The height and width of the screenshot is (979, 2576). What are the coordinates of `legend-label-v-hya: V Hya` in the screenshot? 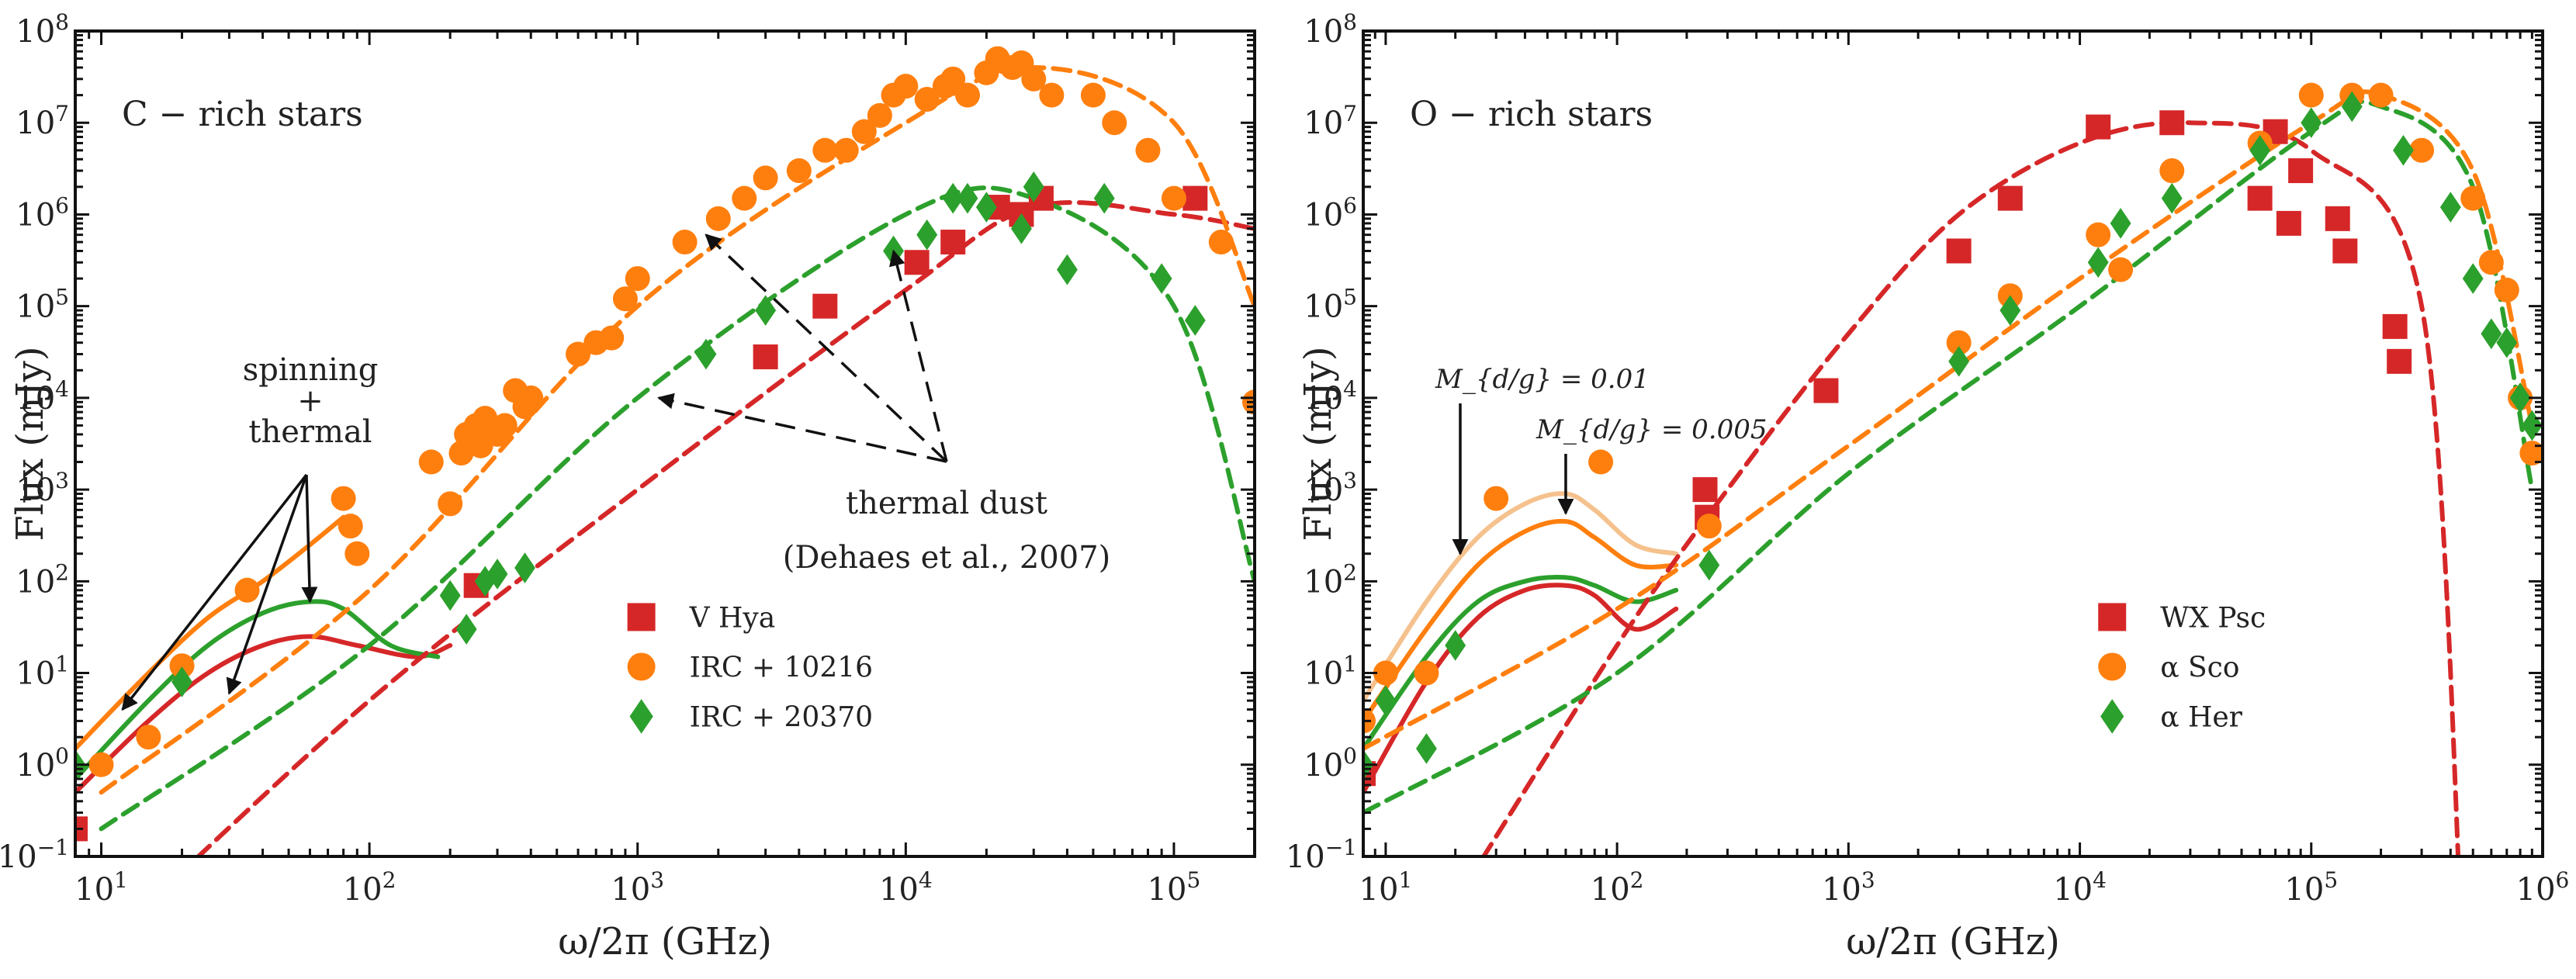 It's located at (732, 618).